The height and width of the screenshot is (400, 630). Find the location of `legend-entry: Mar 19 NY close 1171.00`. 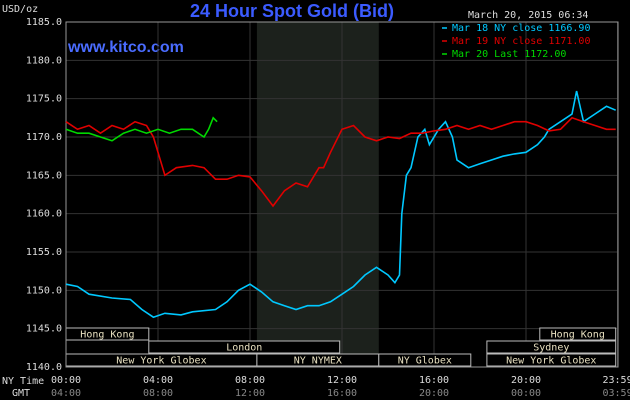

legend-entry: Mar 19 NY close 1171.00 is located at coordinates (521, 41).